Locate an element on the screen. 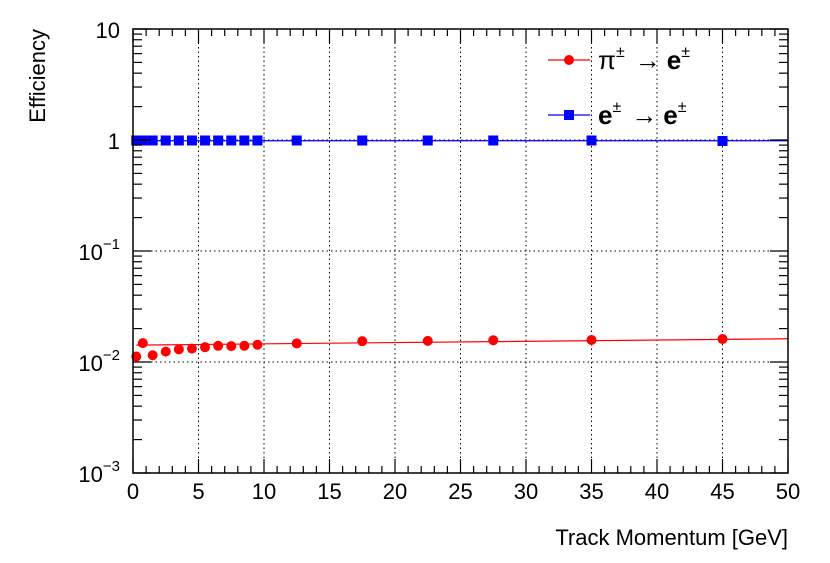 Image resolution: width=830 pixels, height=563 pixels. legend-entry-pion: π± → e± is located at coordinates (619, 59).